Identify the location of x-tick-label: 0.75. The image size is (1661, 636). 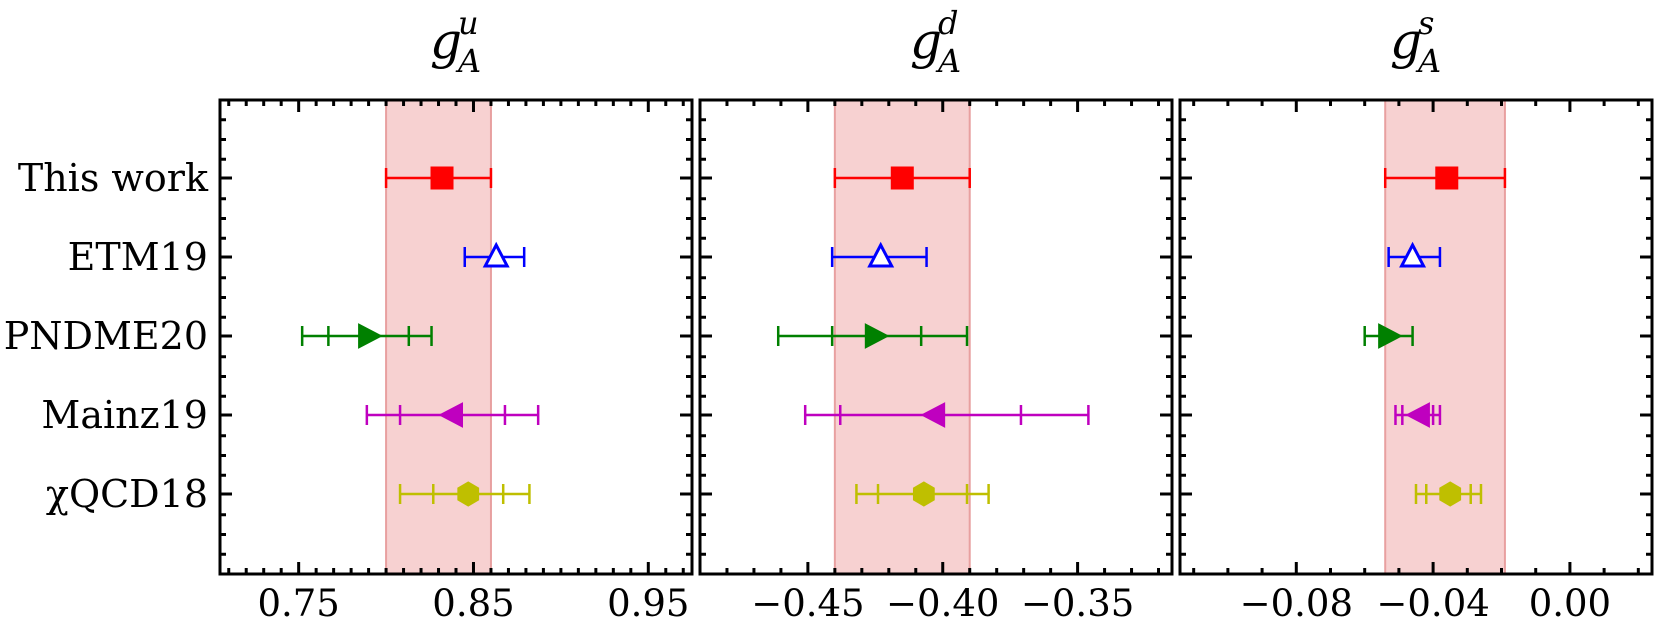
(298, 603).